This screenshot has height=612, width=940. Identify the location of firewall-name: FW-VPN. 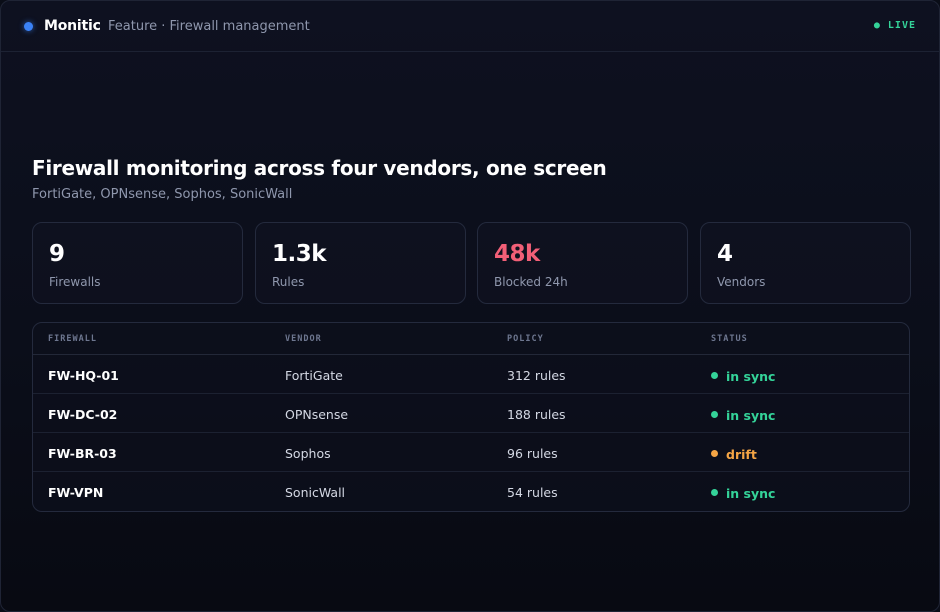
(76, 492).